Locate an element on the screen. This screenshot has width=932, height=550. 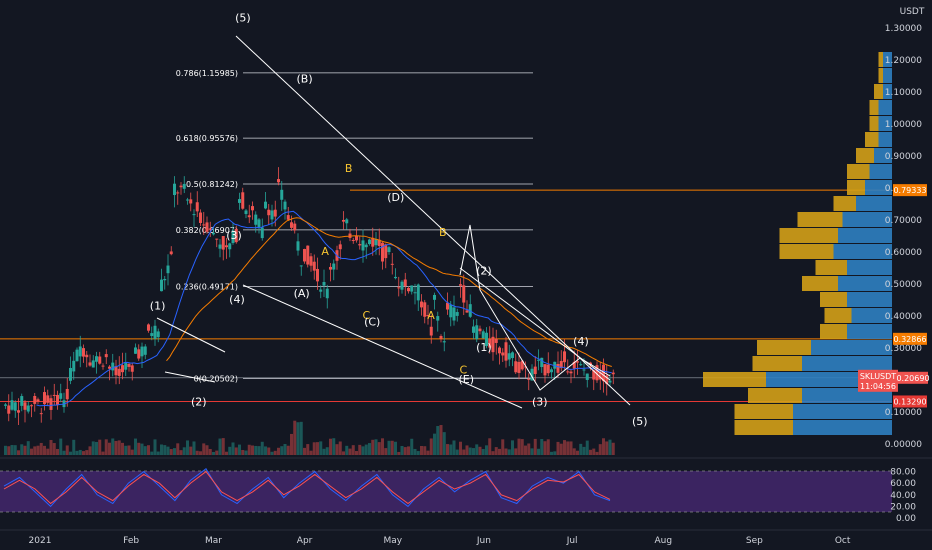
volume-bars is located at coordinates (309, 437).